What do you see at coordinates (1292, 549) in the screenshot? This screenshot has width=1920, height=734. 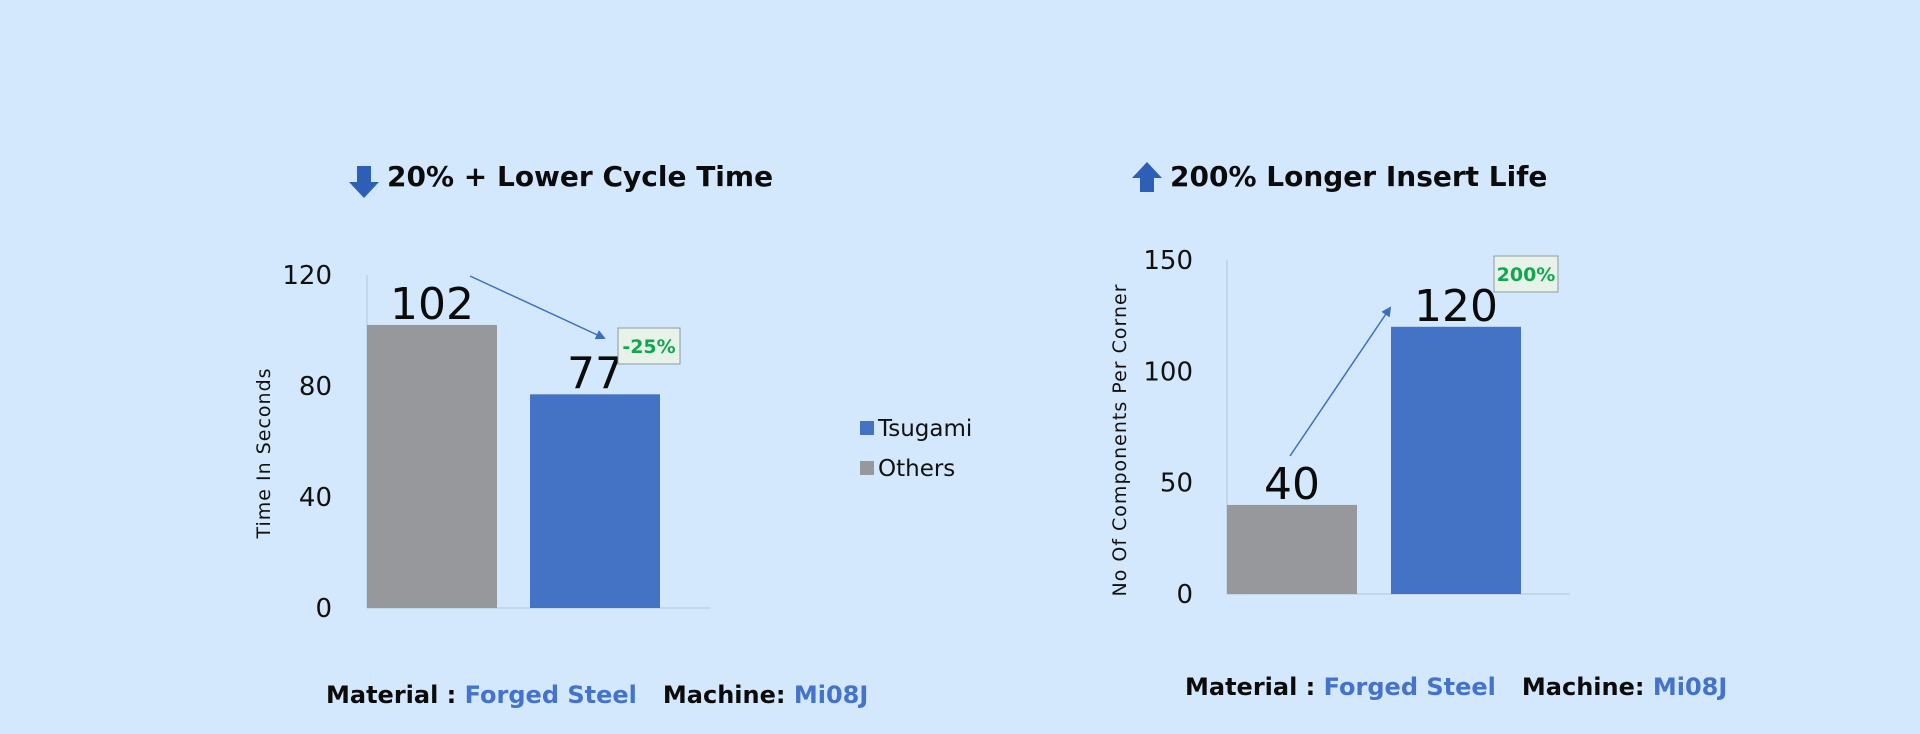 I see `insert-life-bar-others` at bounding box center [1292, 549].